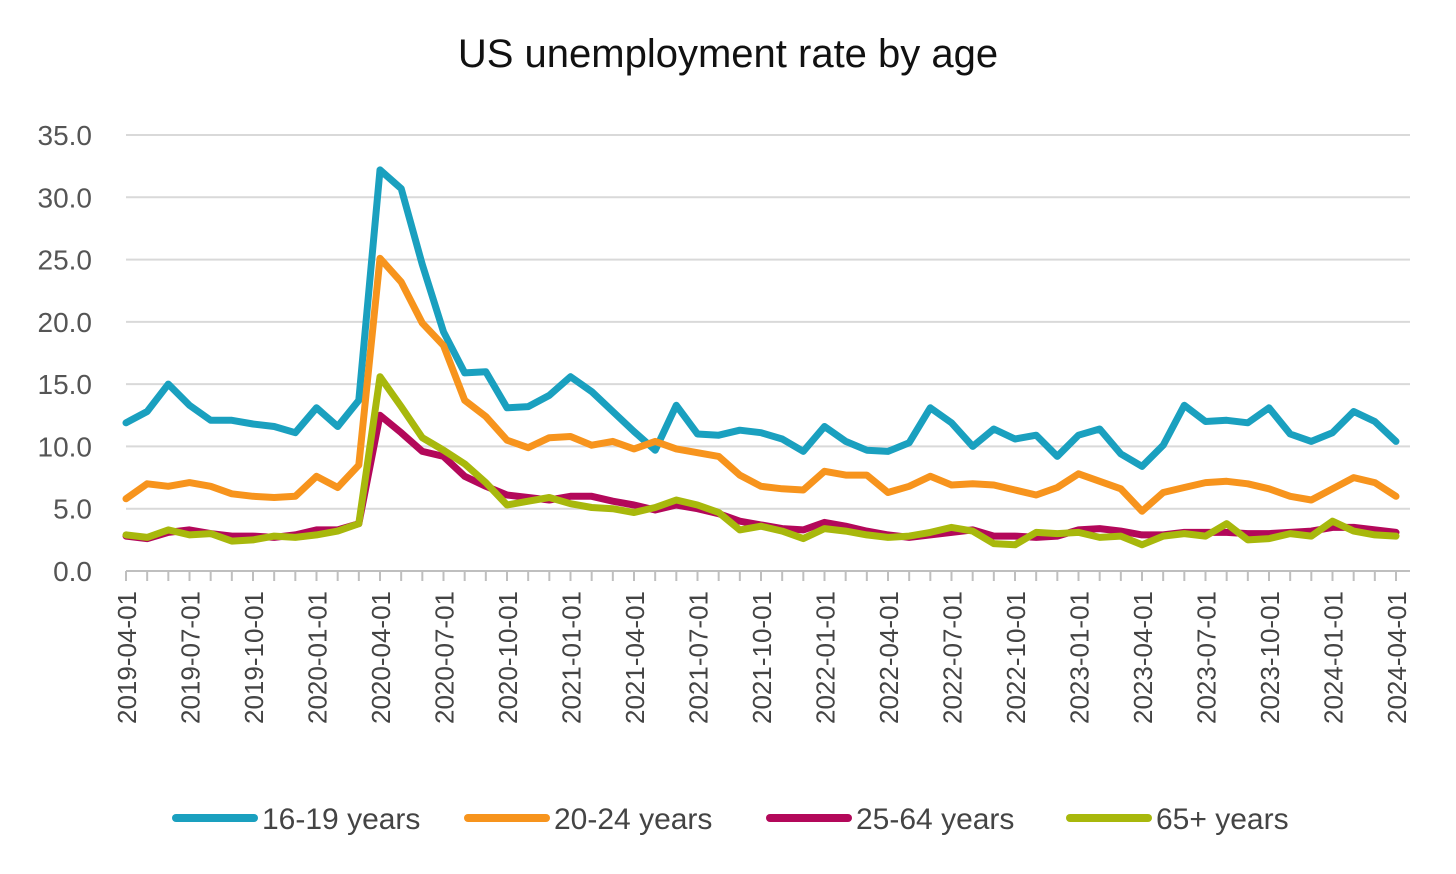  What do you see at coordinates (935, 819) in the screenshot?
I see `legend-label: 25-64 years` at bounding box center [935, 819].